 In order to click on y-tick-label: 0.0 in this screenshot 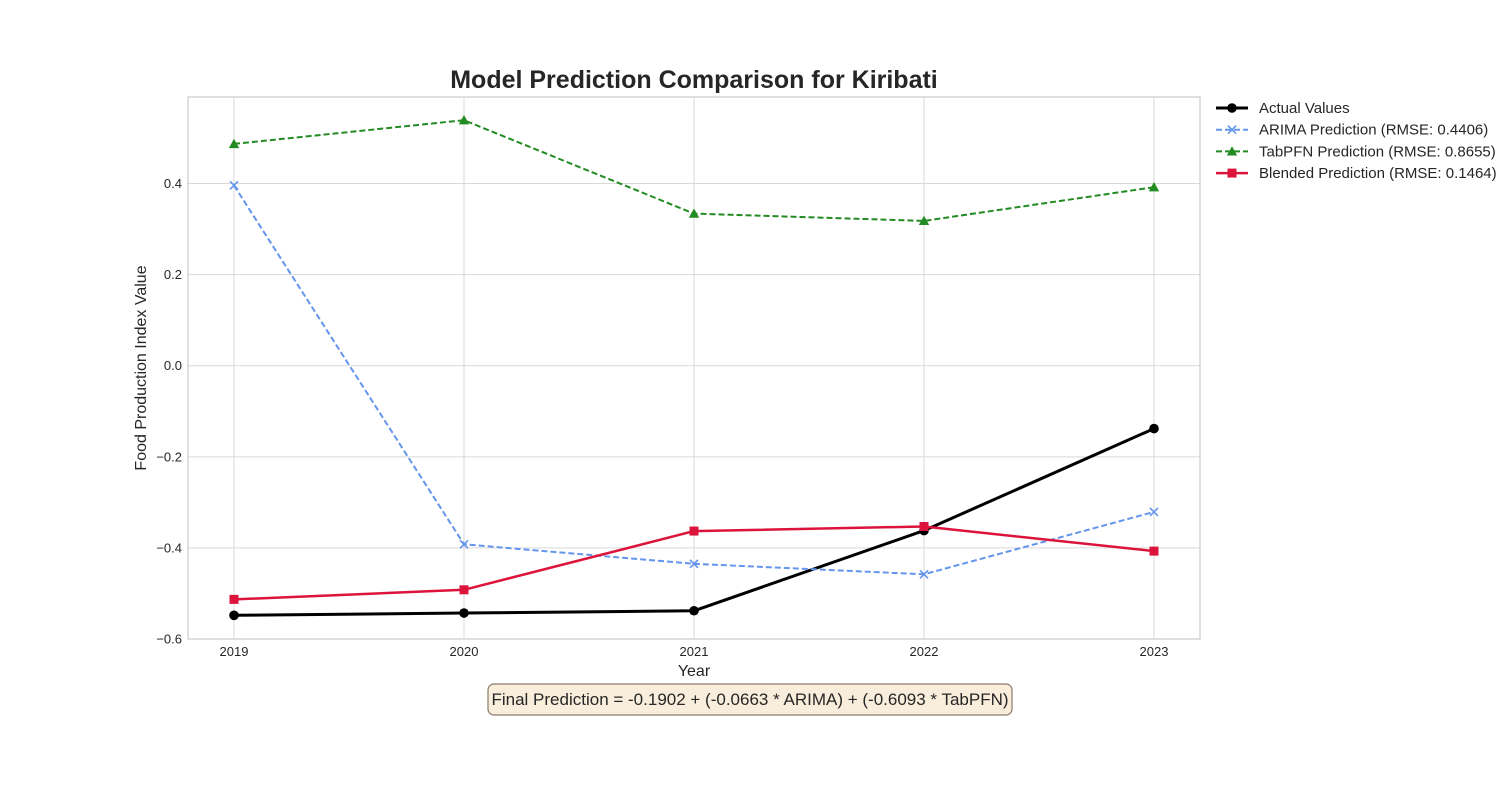, I will do `click(173, 365)`.